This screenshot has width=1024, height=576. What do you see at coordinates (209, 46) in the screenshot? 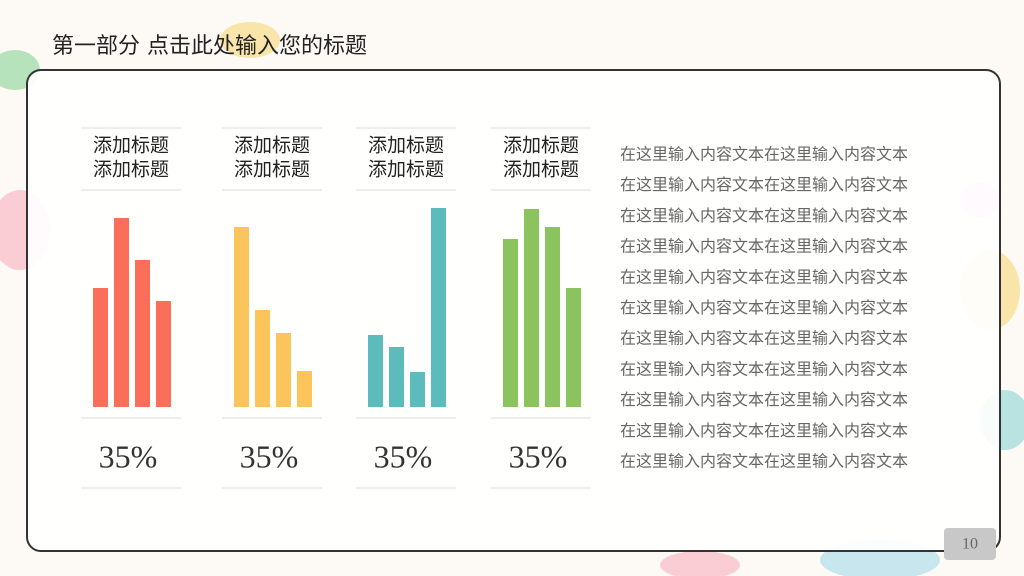
I see `slide-title: 第一部分 点击此处输入您的标题` at bounding box center [209, 46].